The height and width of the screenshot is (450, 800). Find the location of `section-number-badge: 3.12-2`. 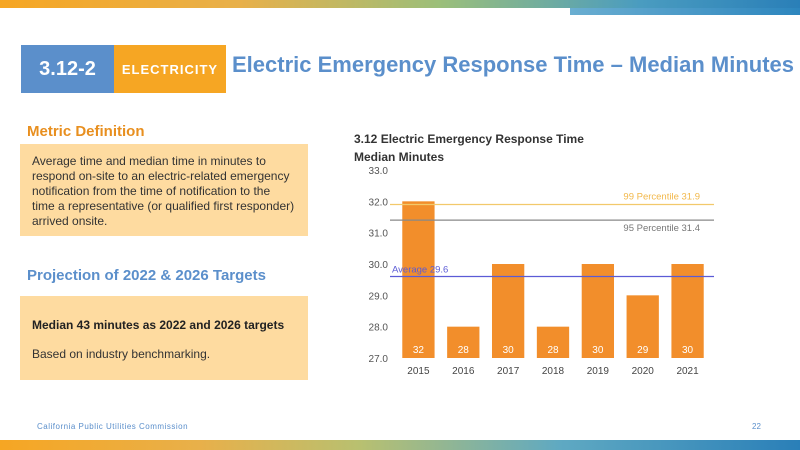

section-number-badge: 3.12-2 is located at coordinates (67, 69).